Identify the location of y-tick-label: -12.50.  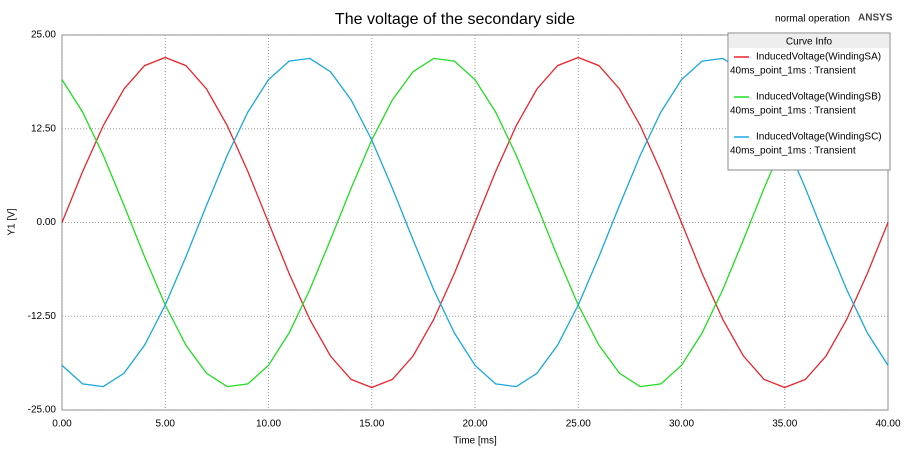
(42, 316).